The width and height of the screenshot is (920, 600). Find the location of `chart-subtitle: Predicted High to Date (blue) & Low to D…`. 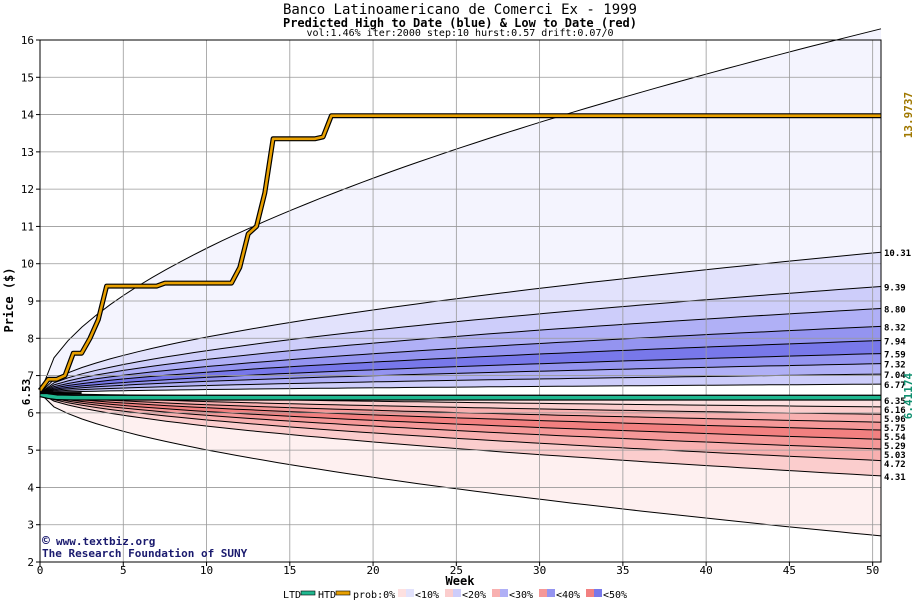

chart-subtitle: Predicted High to Date (blue) & Low to D… is located at coordinates (459, 23).